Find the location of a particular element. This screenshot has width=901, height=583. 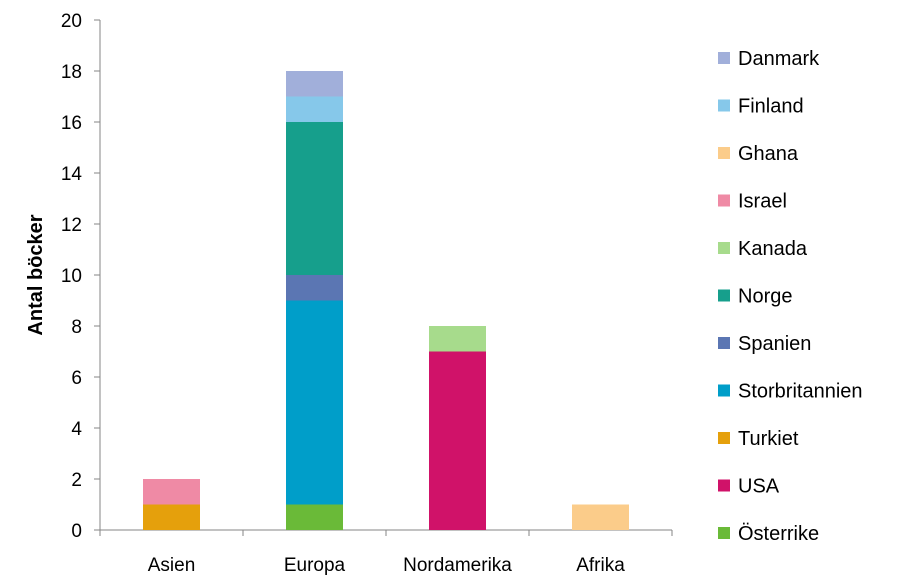

legend-label: Norge is located at coordinates (765, 297).